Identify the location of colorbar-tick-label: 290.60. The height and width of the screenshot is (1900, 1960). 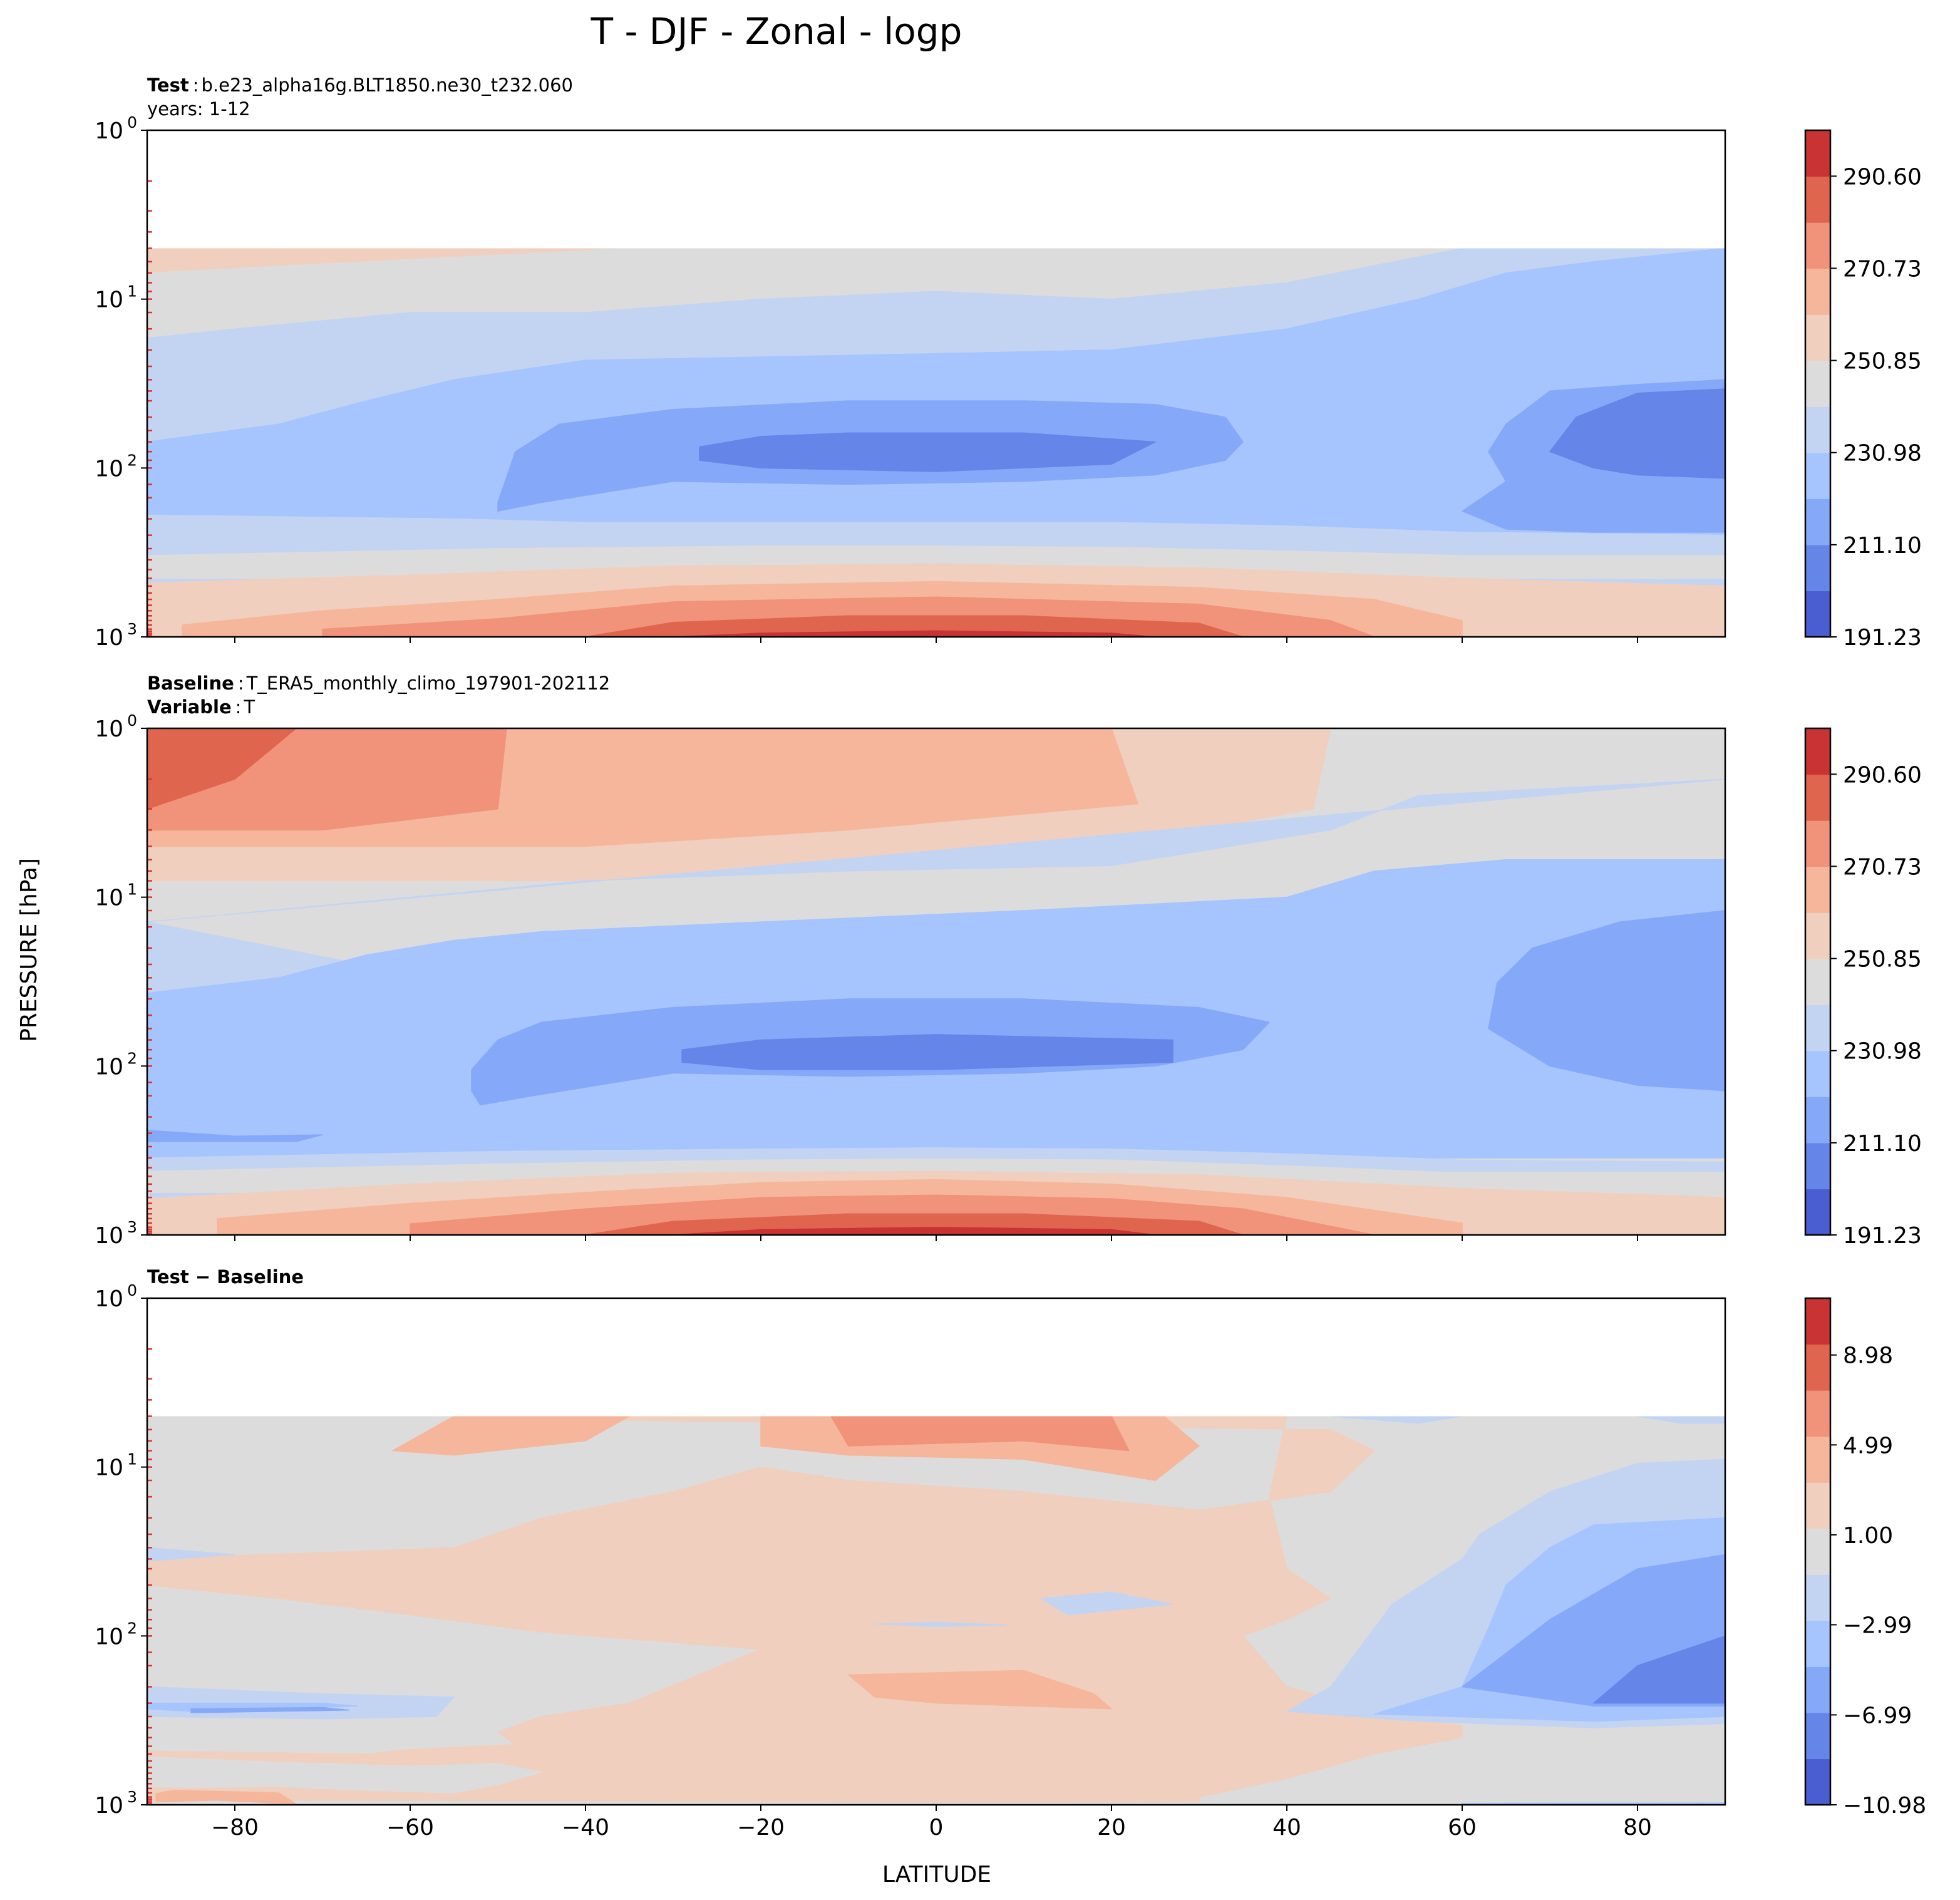
(1882, 775).